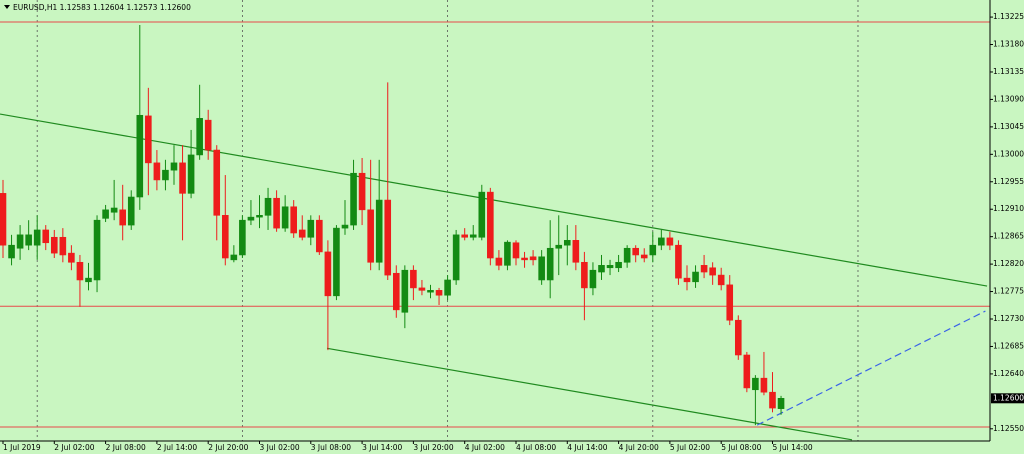  I want to click on y-tick-label: 1.12910, so click(1008, 208).